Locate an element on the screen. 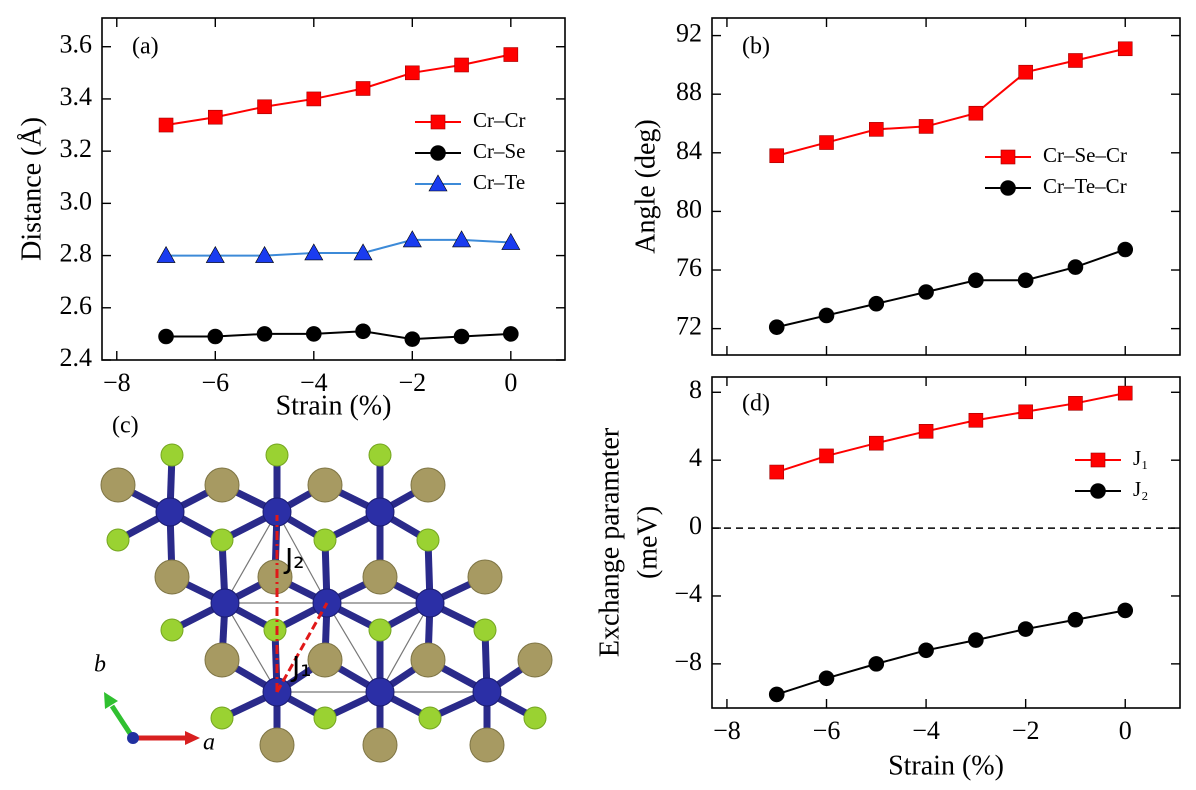 The height and width of the screenshot is (790, 1196). legend-label: Cr–Se is located at coordinates (499, 151).